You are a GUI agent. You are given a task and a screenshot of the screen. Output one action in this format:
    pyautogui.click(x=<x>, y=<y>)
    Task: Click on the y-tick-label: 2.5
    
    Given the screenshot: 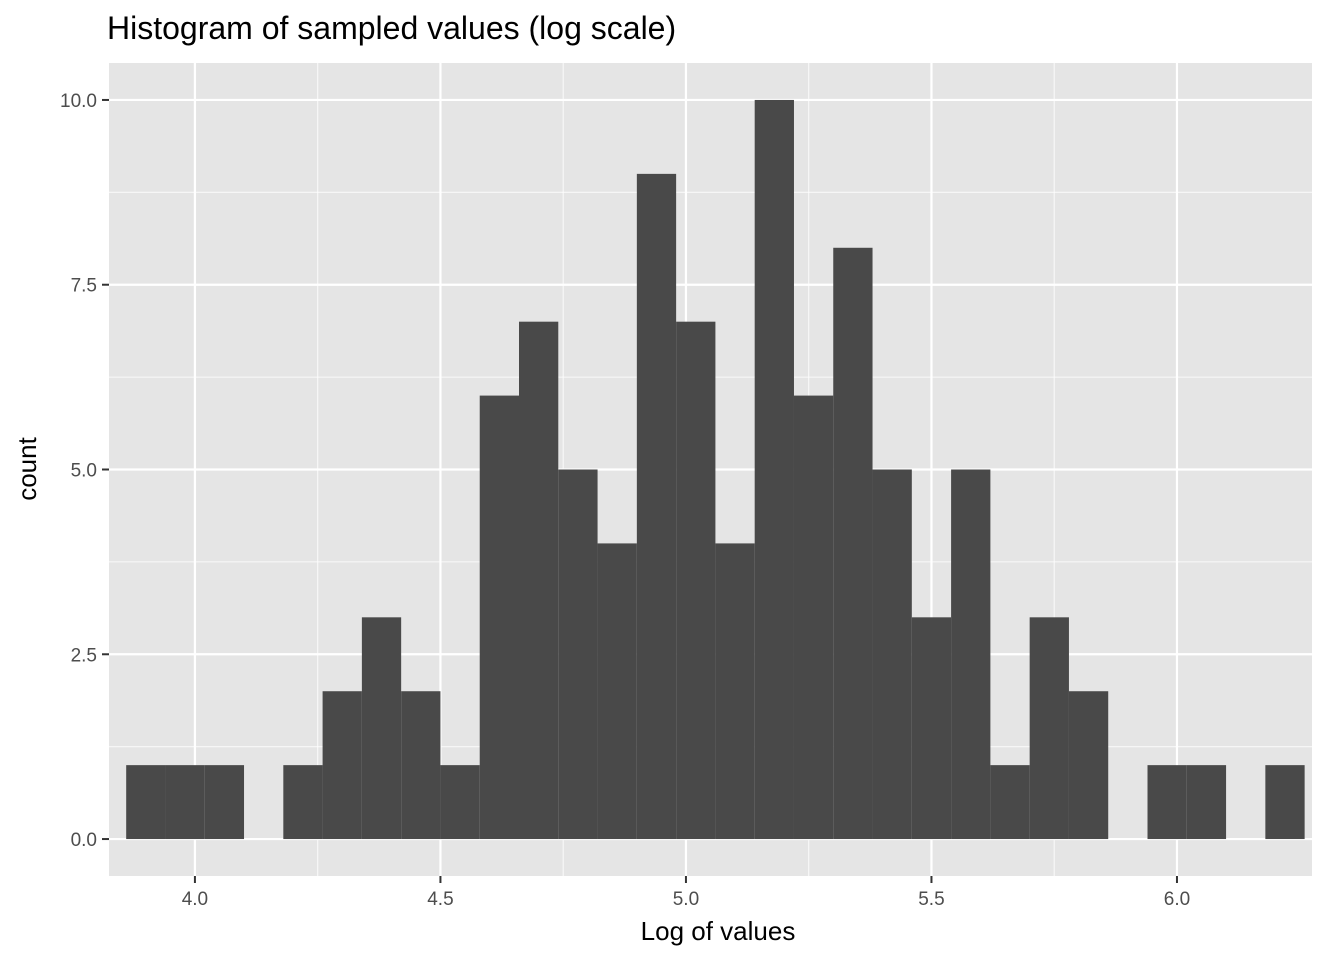 What is the action you would take?
    pyautogui.click(x=84, y=655)
    